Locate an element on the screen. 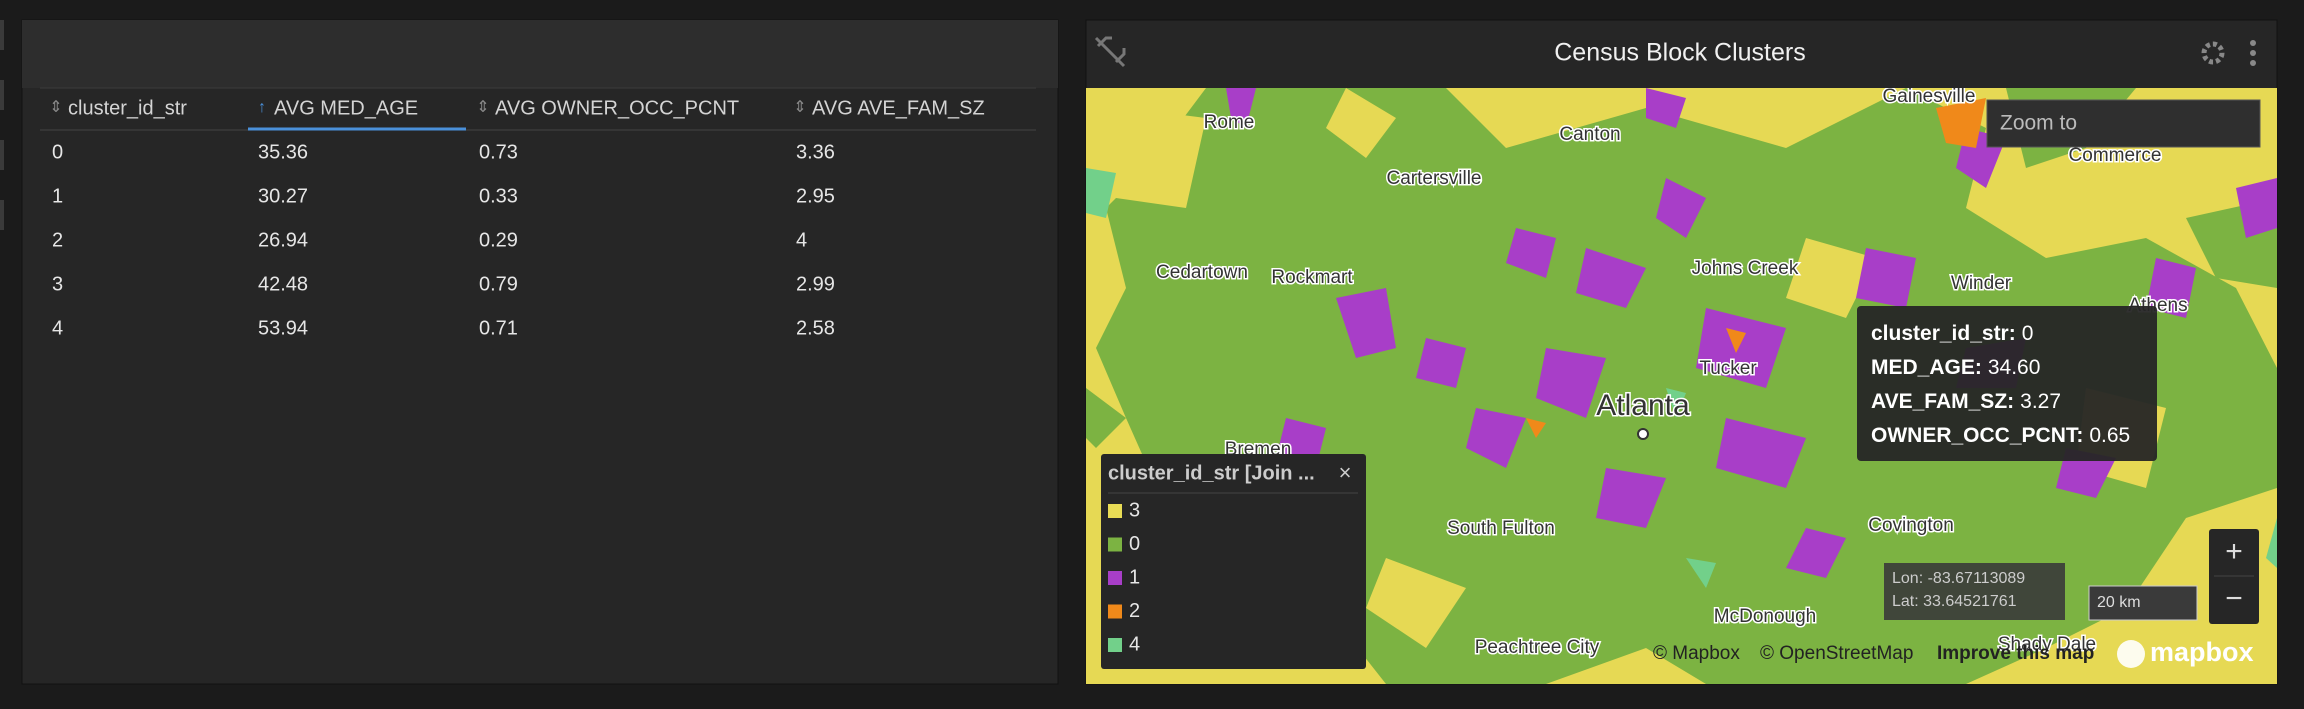 This screenshot has height=709, width=2304. city-marker is located at coordinates (1643, 434).